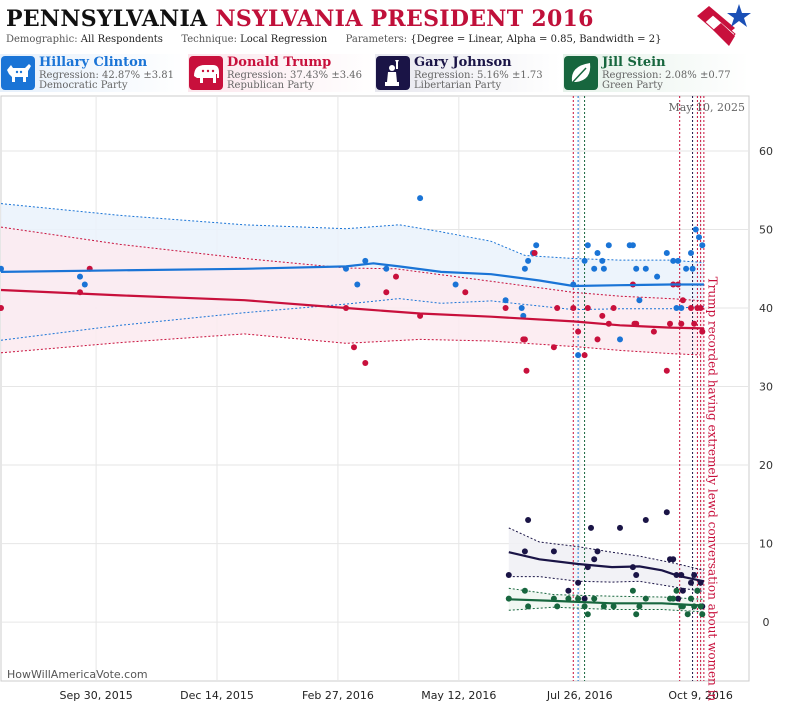 The image size is (789, 704). Describe the element at coordinates (106, 75) in the screenshot. I see `candidate-regression: Regression: 42.87% ±3.81` at that location.